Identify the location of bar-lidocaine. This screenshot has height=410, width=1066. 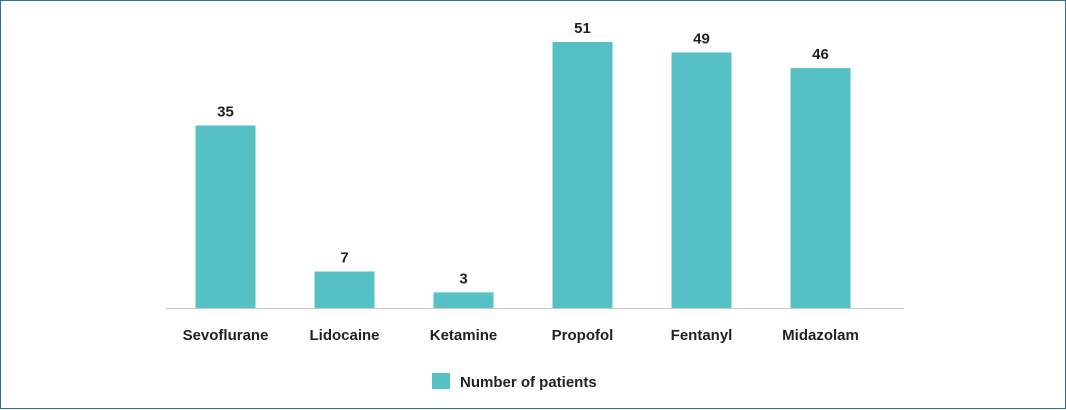
(344, 289).